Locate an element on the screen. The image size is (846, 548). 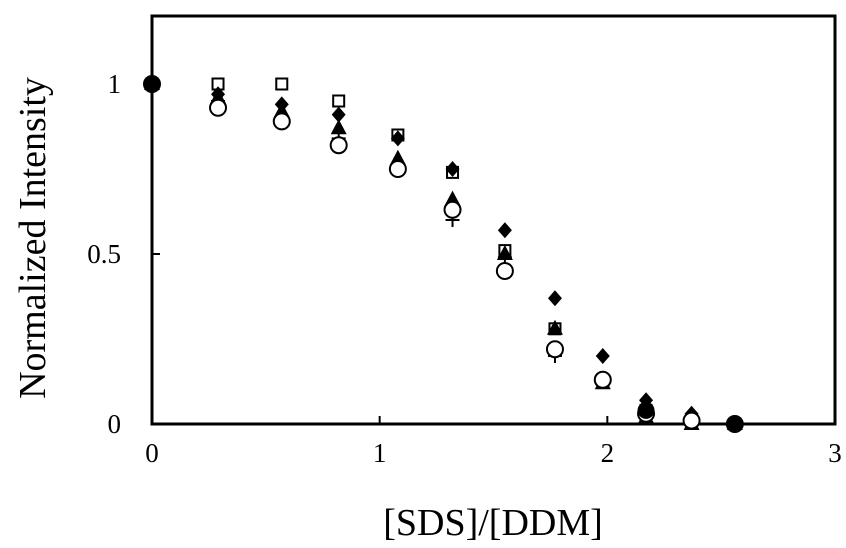
y-tick-label: 0.5 is located at coordinates (104, 254).